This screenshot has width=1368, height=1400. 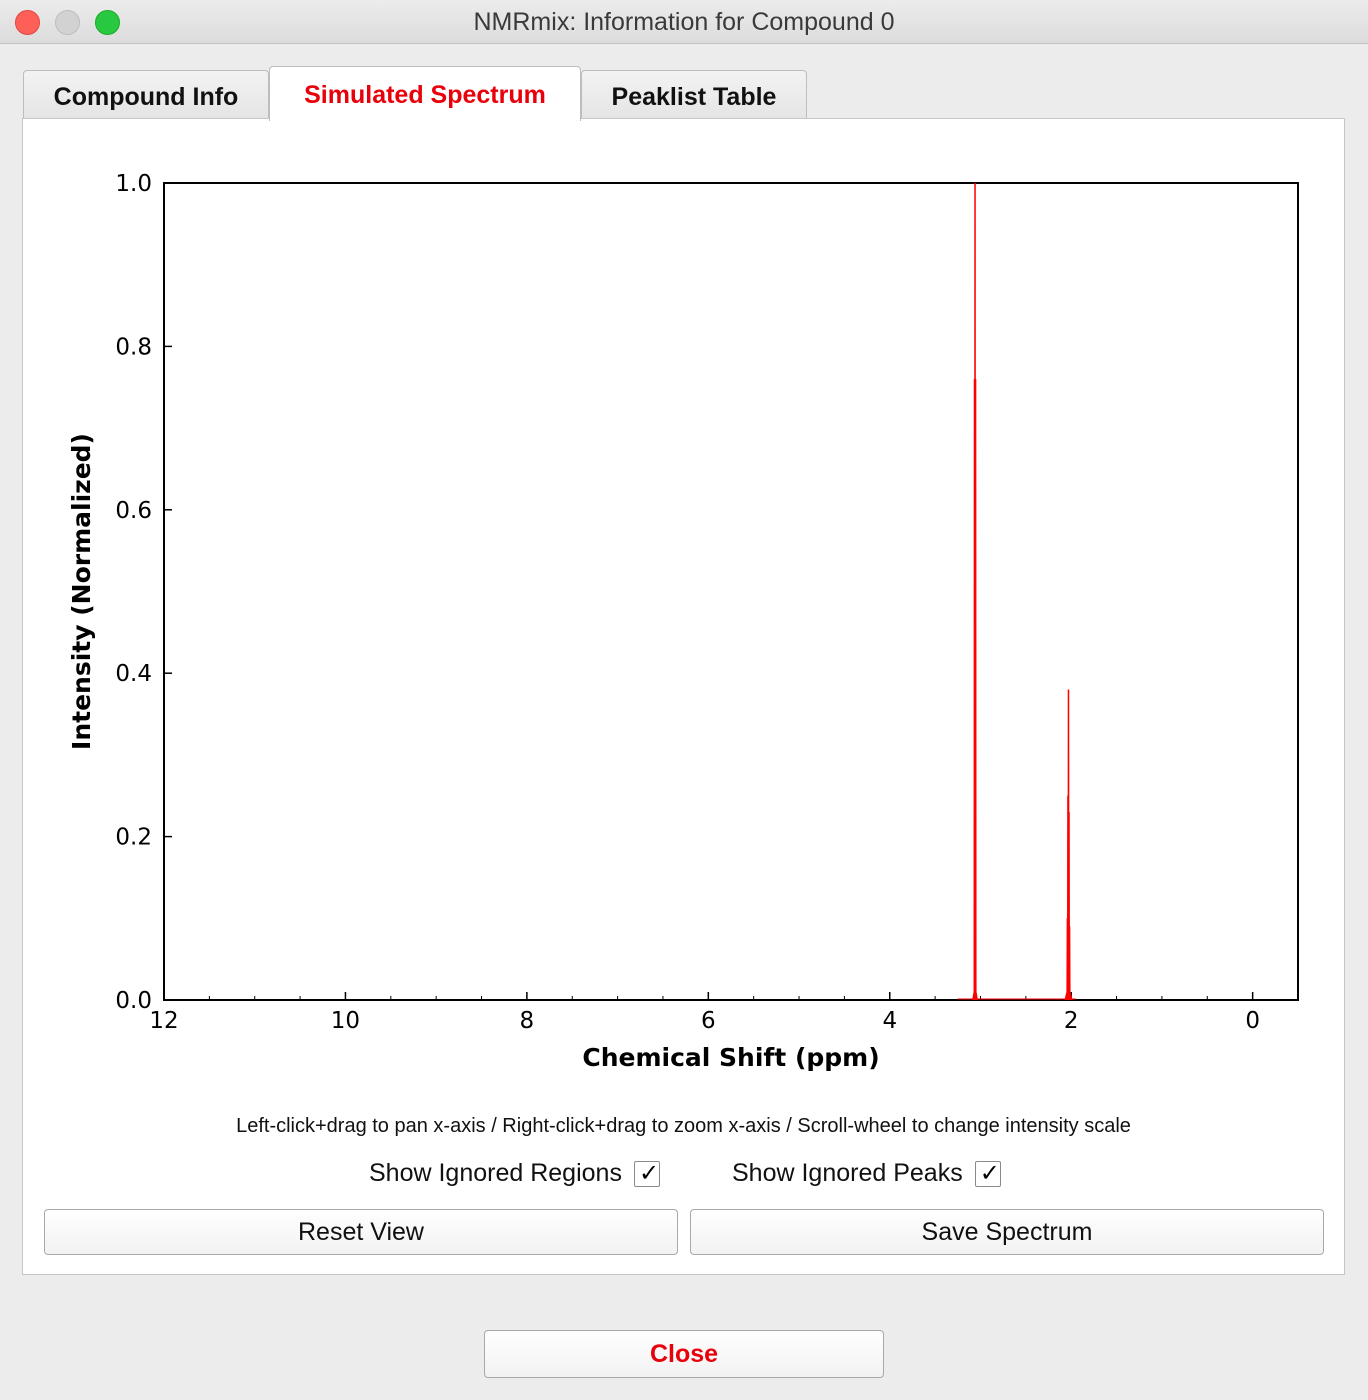 I want to click on show-ignored-peaks-checkbox: ✓, so click(x=987, y=1173).